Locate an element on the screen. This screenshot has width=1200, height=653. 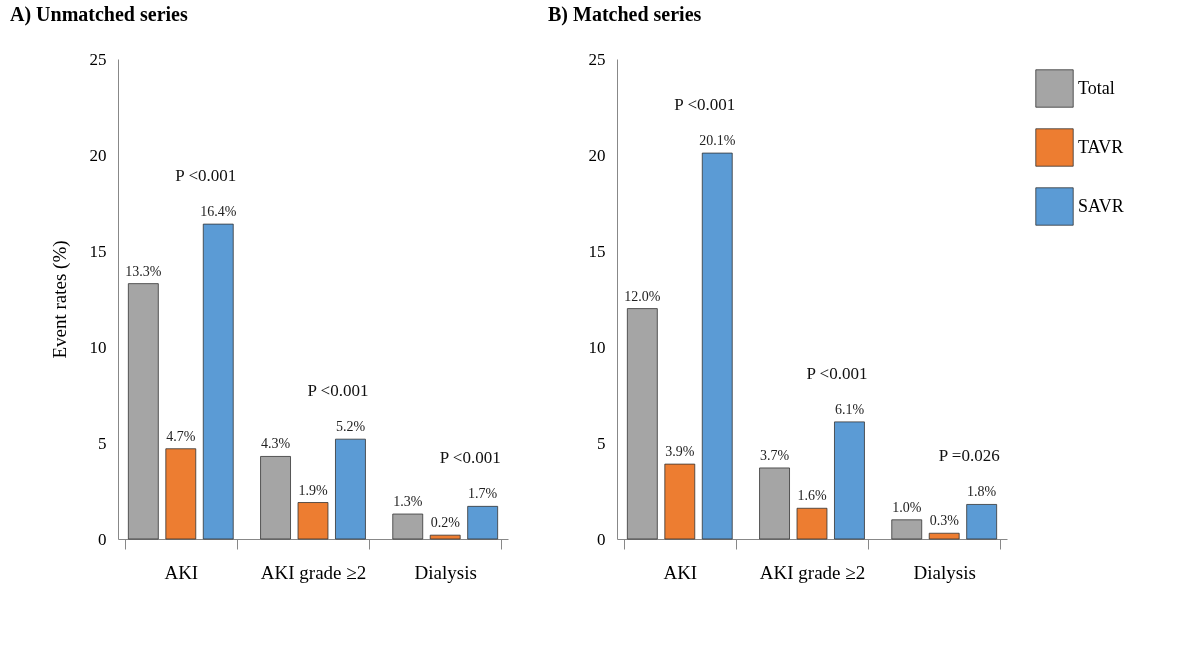
chart-title: A) Unmatched series is located at coordinates (99, 14).